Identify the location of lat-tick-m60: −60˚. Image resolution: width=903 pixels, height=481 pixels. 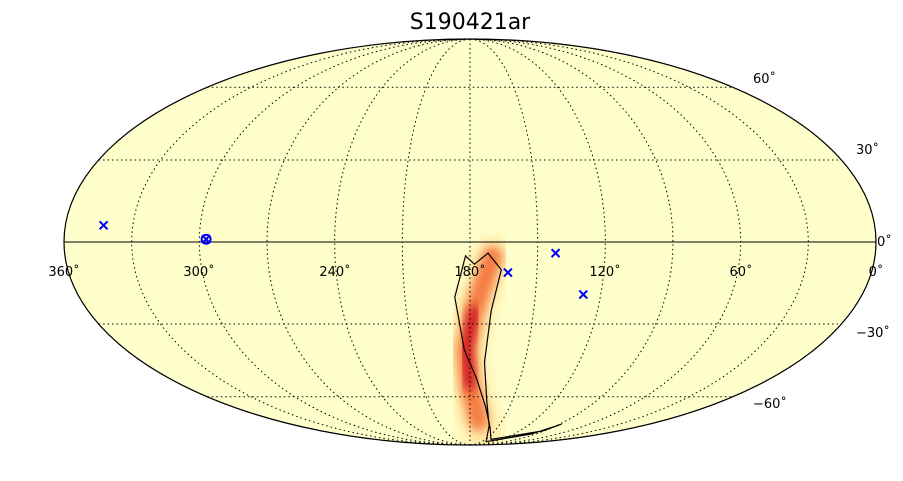
(770, 404).